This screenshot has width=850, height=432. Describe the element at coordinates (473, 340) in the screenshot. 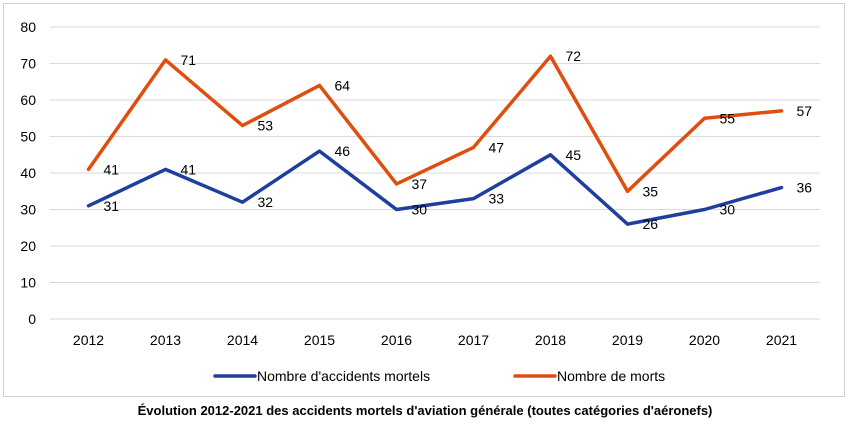

I see `x-tick-label: 2017` at that location.